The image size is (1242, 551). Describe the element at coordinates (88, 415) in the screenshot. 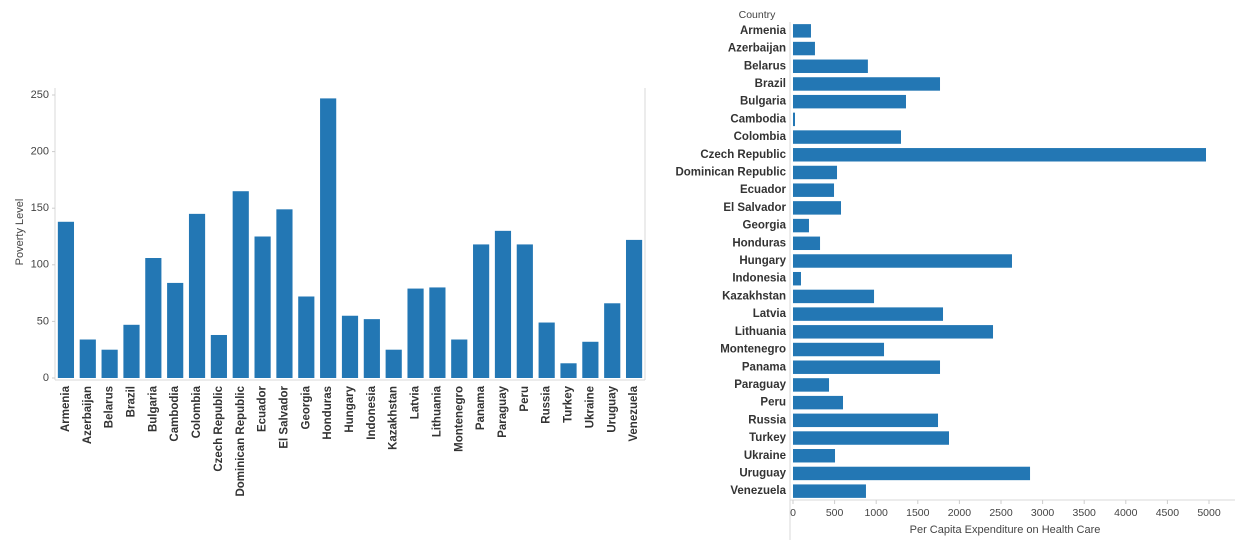

I see `x-tick-label: Azerbaijan` at that location.